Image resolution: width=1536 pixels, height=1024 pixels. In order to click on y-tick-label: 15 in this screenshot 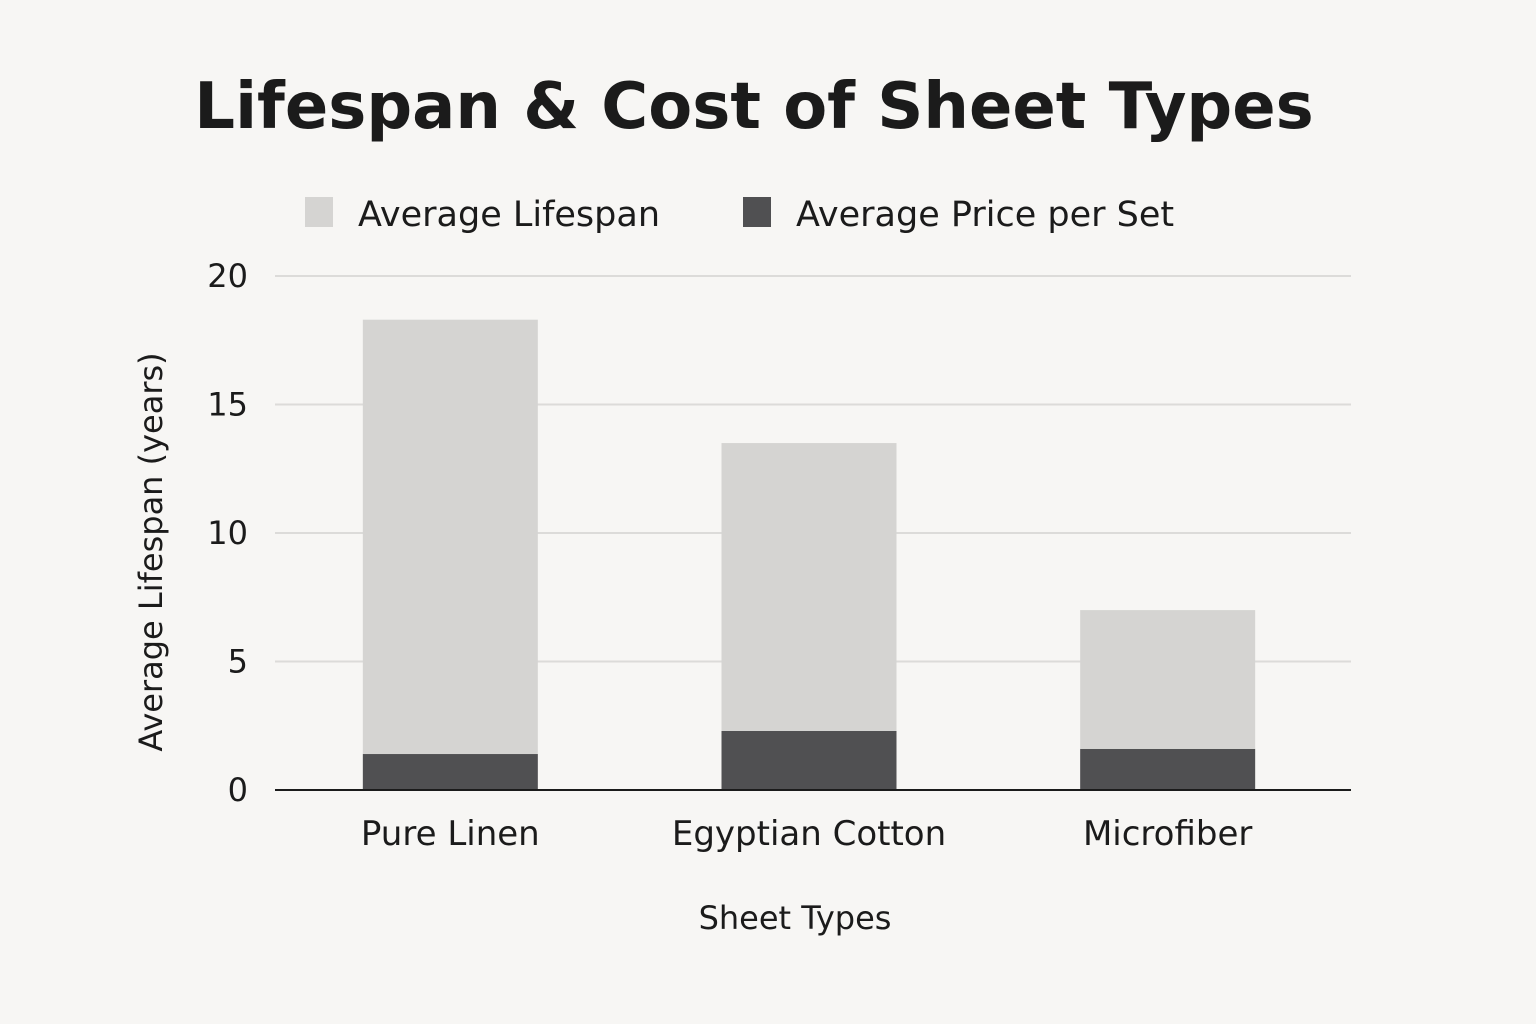, I will do `click(227, 405)`.